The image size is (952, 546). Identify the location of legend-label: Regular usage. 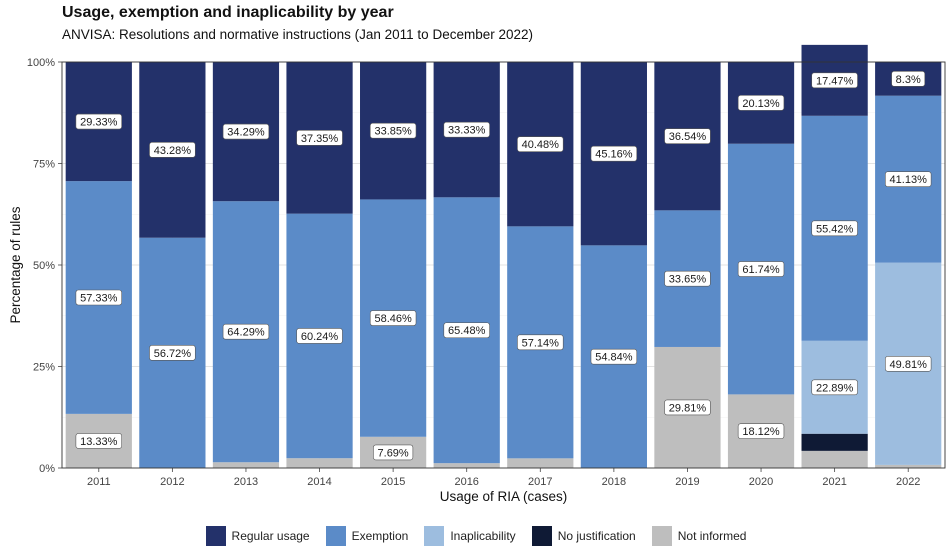
(270, 536).